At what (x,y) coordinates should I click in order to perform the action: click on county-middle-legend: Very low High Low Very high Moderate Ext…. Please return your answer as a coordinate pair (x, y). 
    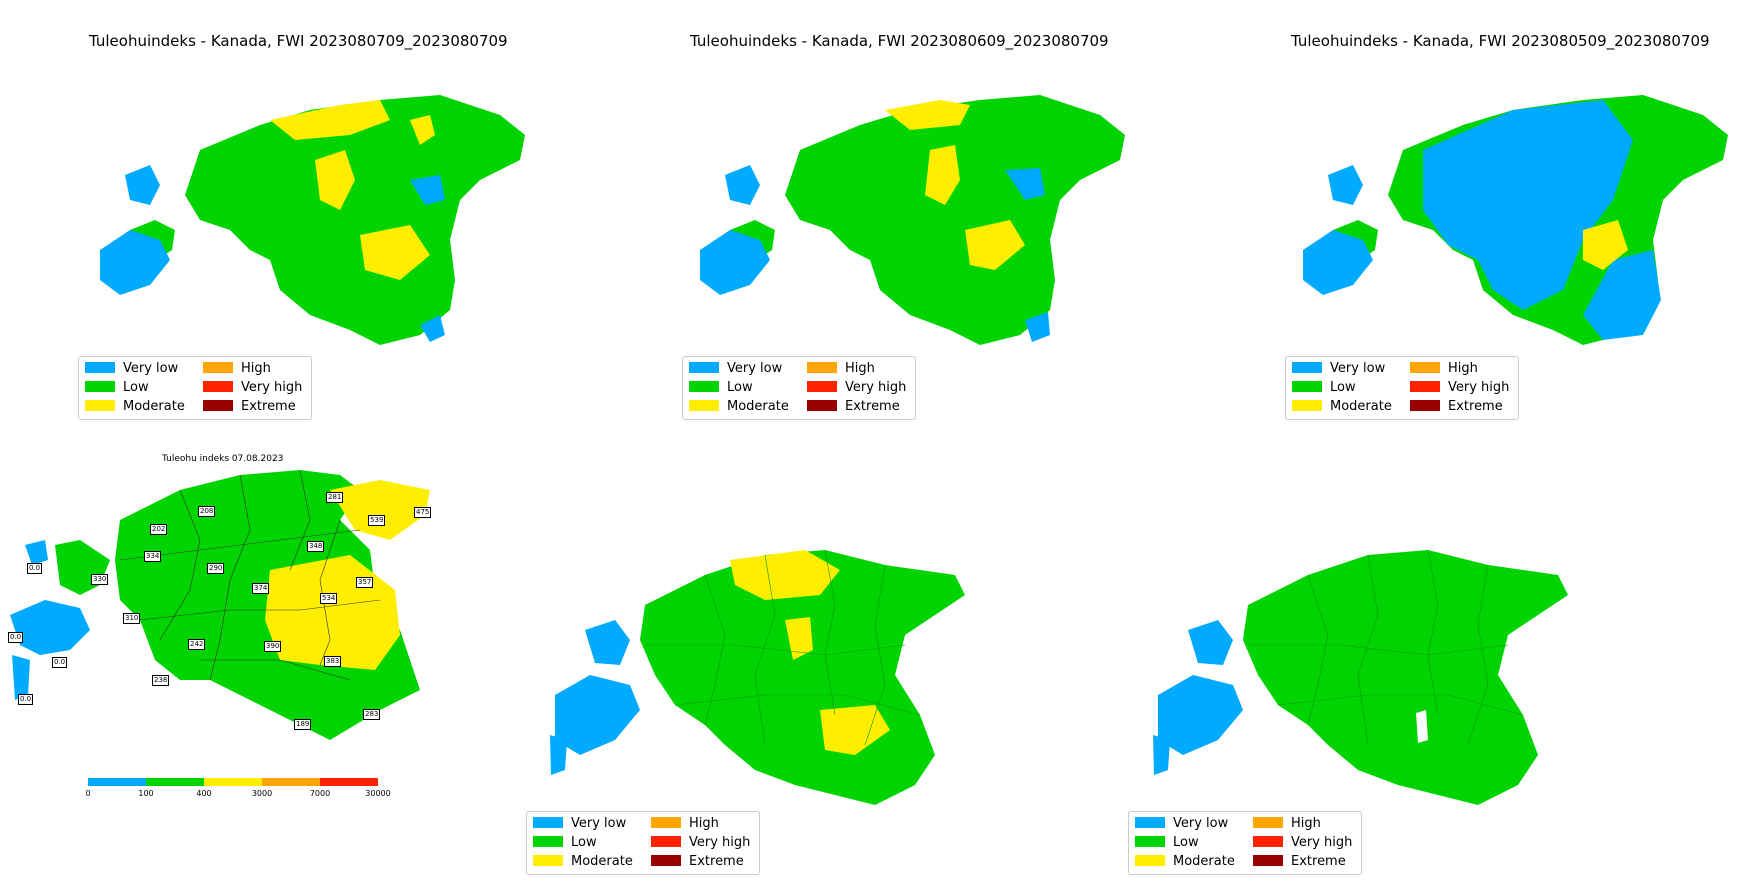
    Looking at the image, I should click on (643, 843).